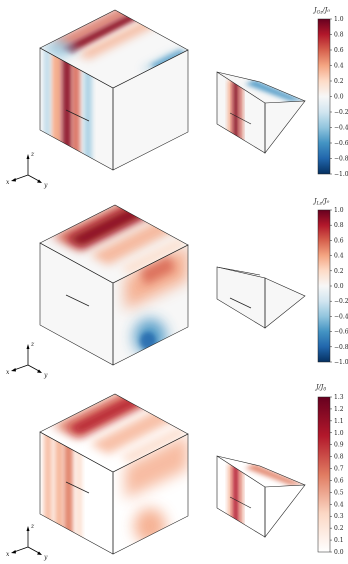  I want to click on cube-left-face, so click(76, 304).